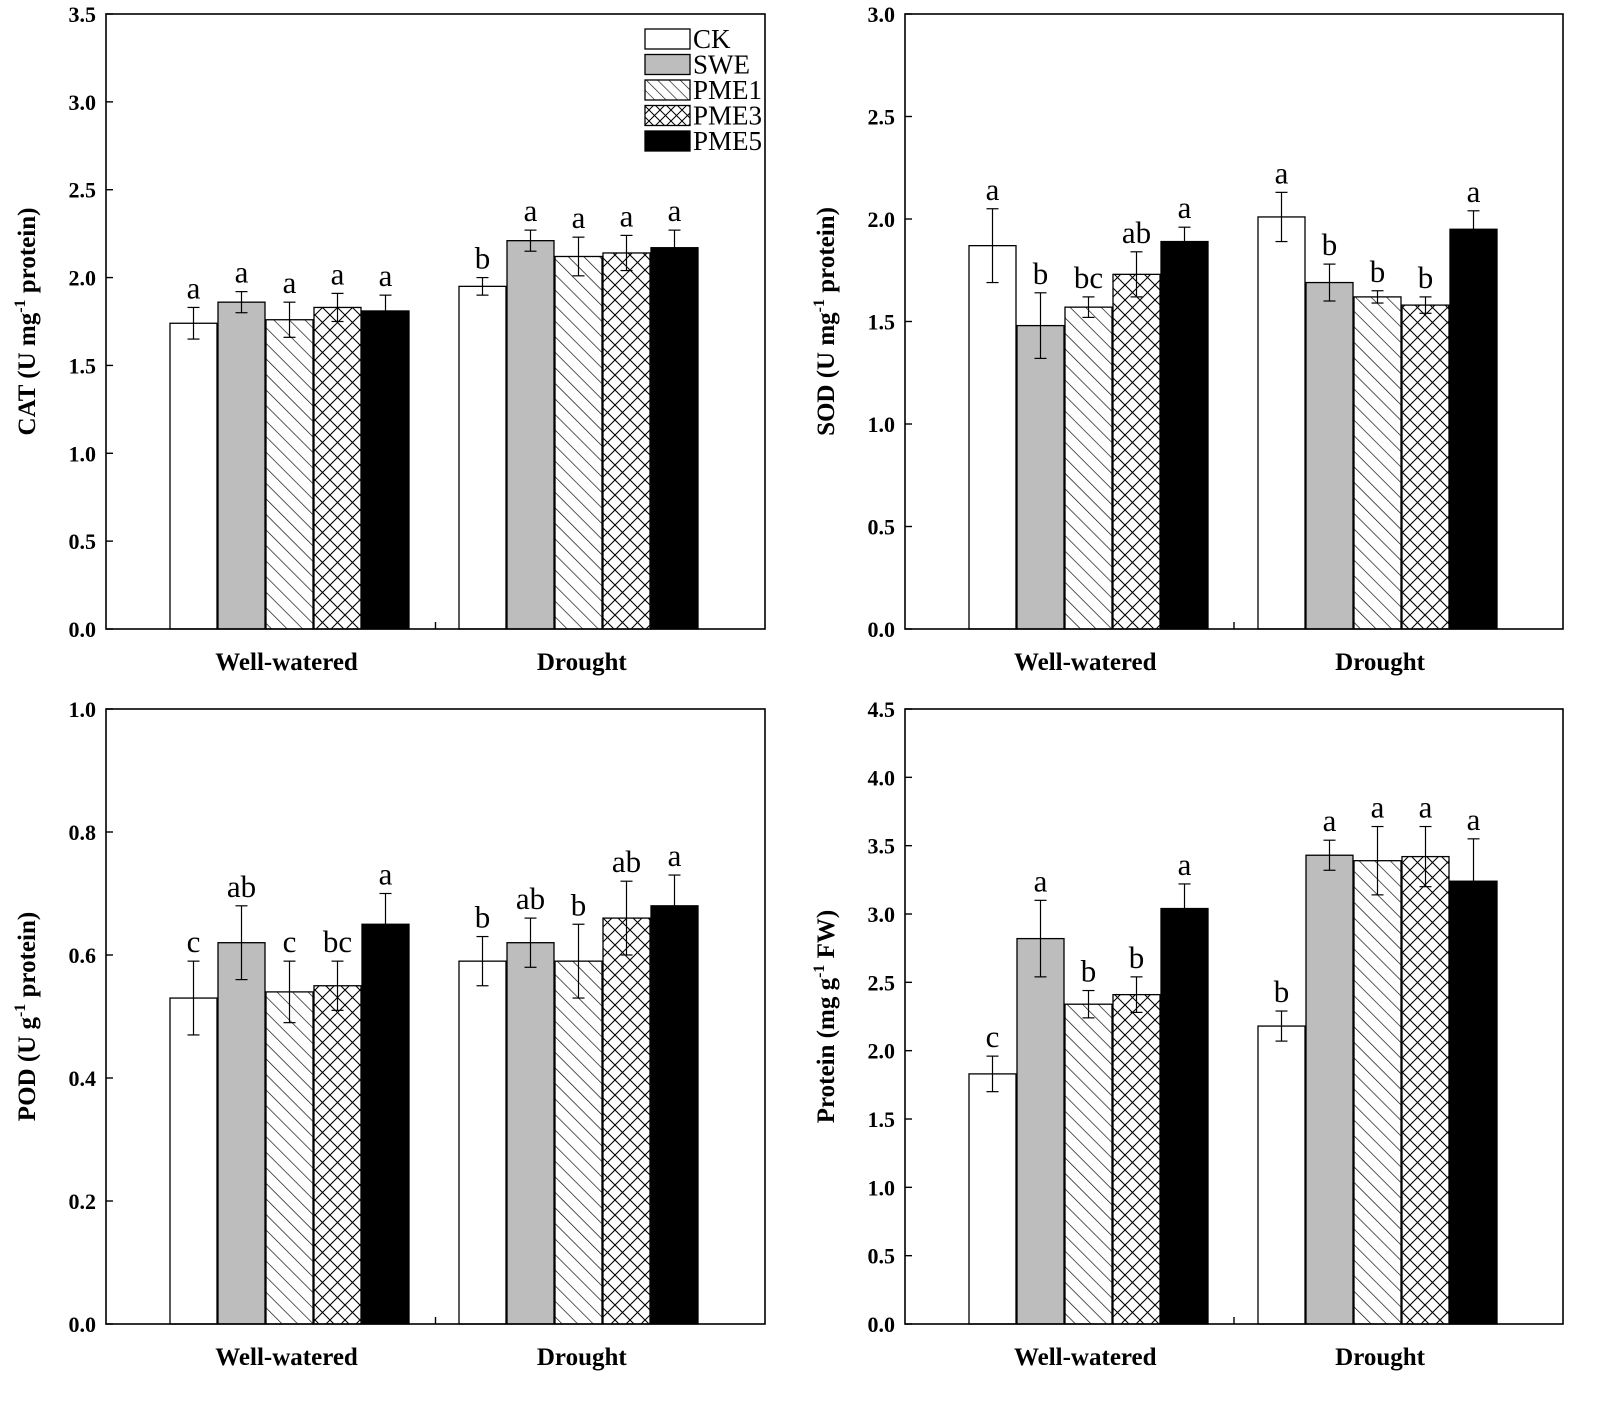 This screenshot has height=1410, width=1605. I want to click on protein-y-tick-label: 0.5, so click(882, 1256).